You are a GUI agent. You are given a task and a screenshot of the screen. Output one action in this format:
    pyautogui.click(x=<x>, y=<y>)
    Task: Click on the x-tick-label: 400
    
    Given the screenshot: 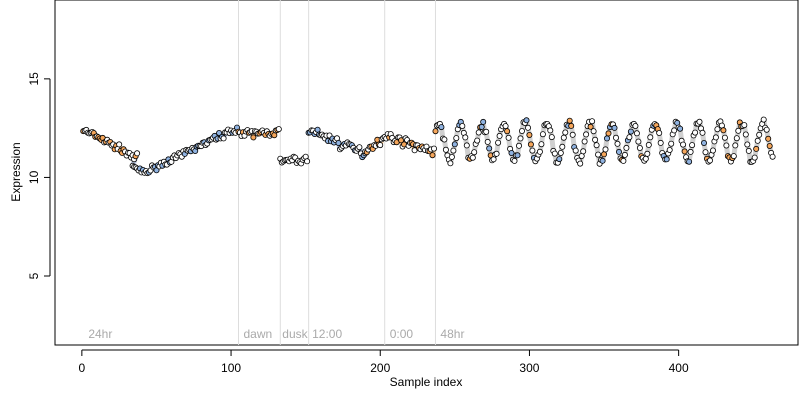 What is the action you would take?
    pyautogui.click(x=679, y=368)
    